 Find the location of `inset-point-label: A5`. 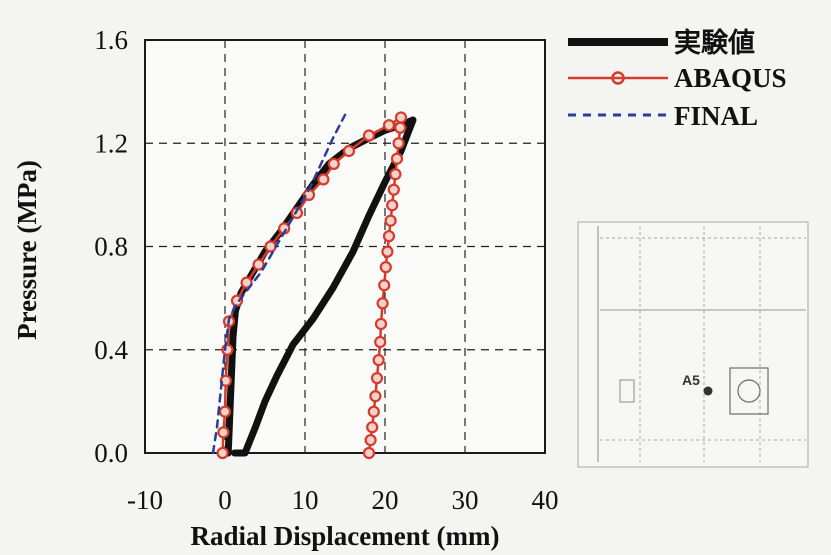

inset-point-label: A5 is located at coordinates (691, 380).